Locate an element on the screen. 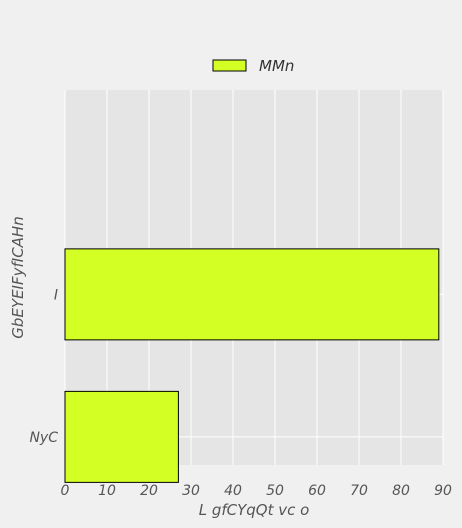  bar-nyc is located at coordinates (121, 436).